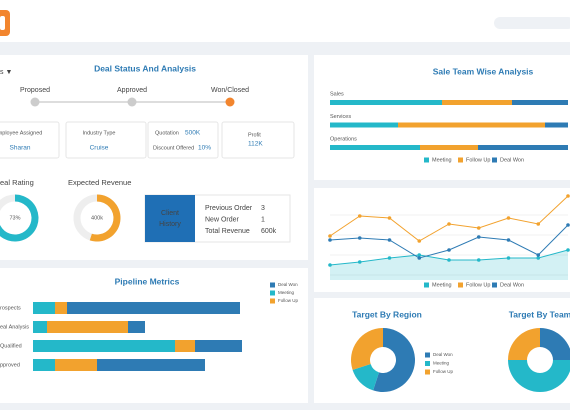 This screenshot has height=410, width=570. I want to click on history-label: Total Revenue, so click(227, 231).